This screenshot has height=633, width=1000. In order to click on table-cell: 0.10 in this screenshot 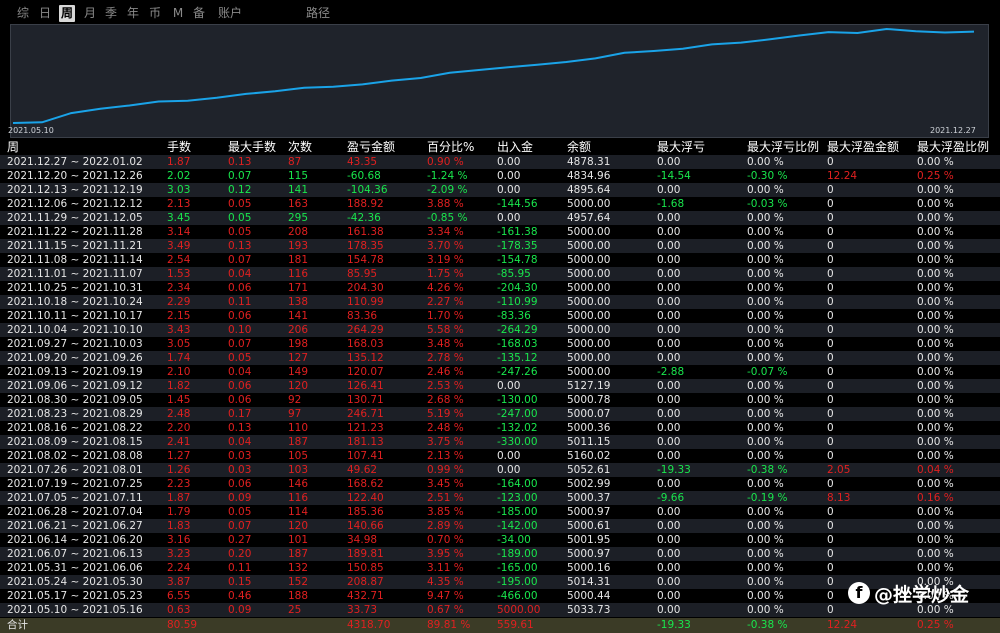, I will do `click(240, 330)`.